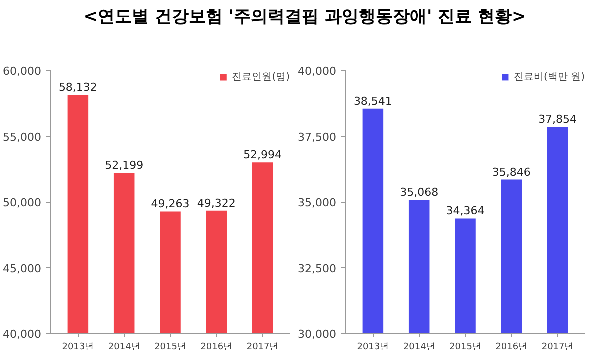 The width and height of the screenshot is (600, 350). Describe the element at coordinates (317, 137) in the screenshot. I see `y-tick-label: 37,500` at that location.